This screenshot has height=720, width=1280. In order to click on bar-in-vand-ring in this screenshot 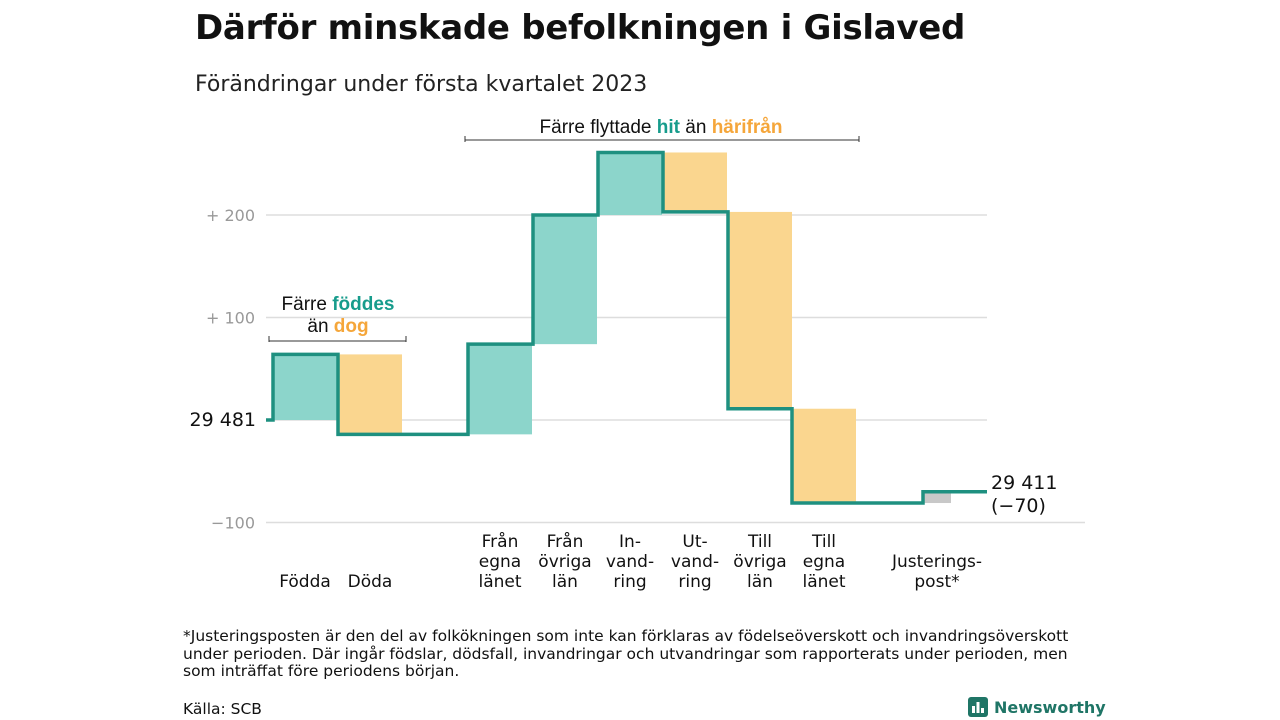, I will do `click(630, 183)`.